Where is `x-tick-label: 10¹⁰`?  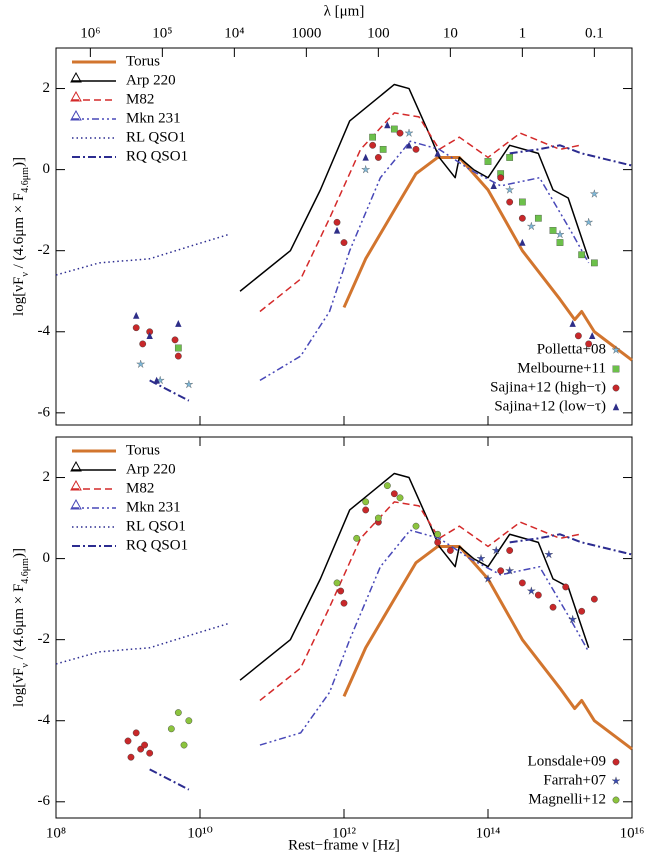 x-tick-label: 10¹⁰ is located at coordinates (200, 833).